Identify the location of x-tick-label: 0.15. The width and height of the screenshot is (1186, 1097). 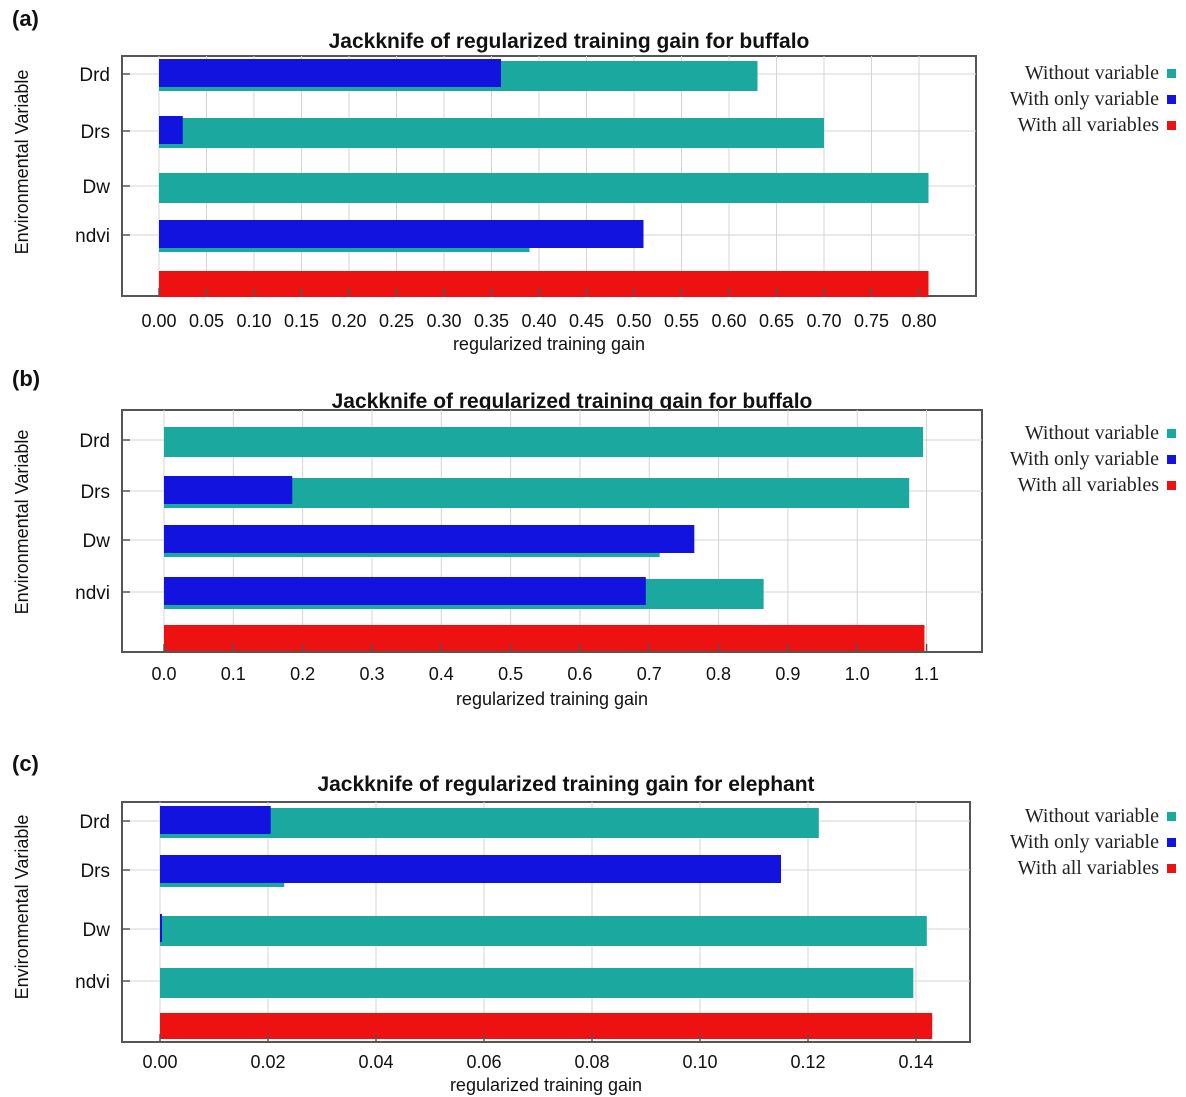
(301, 321).